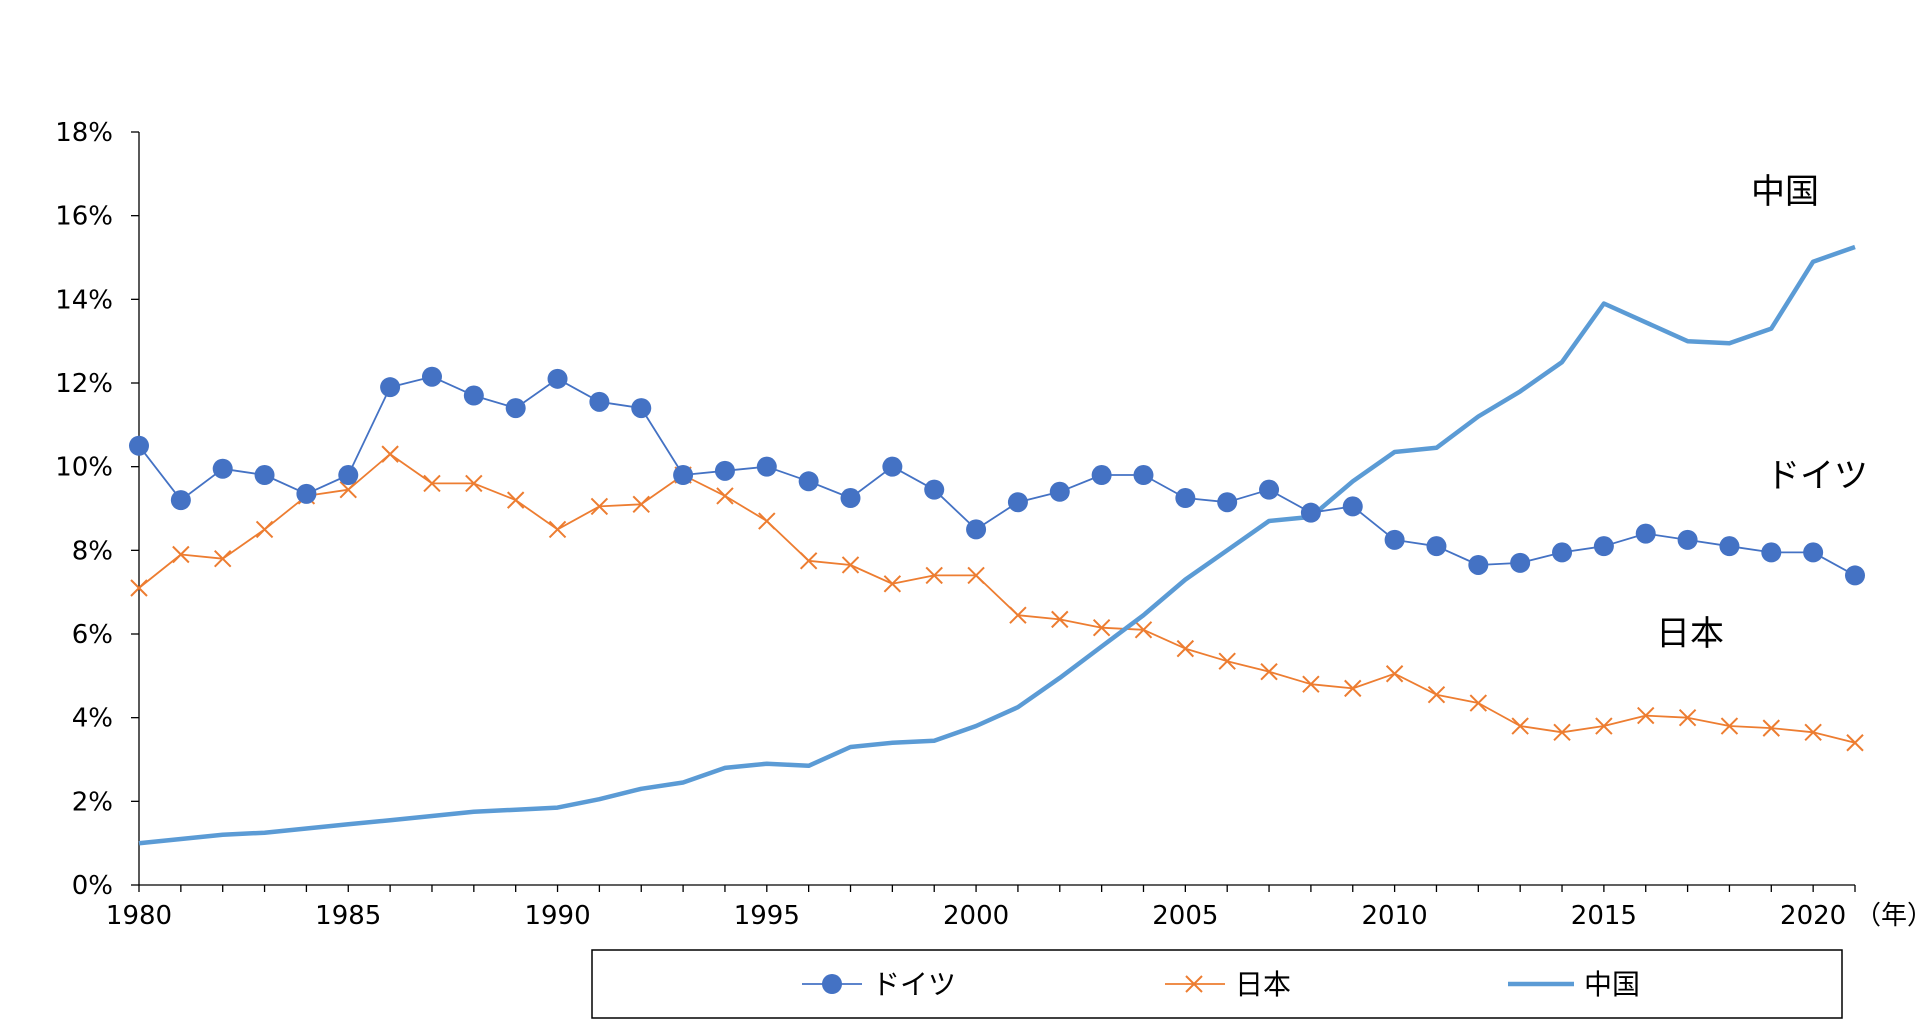 The height and width of the screenshot is (1026, 1920). What do you see at coordinates (1604, 916) in the screenshot?
I see `x-tick-label: 2015` at bounding box center [1604, 916].